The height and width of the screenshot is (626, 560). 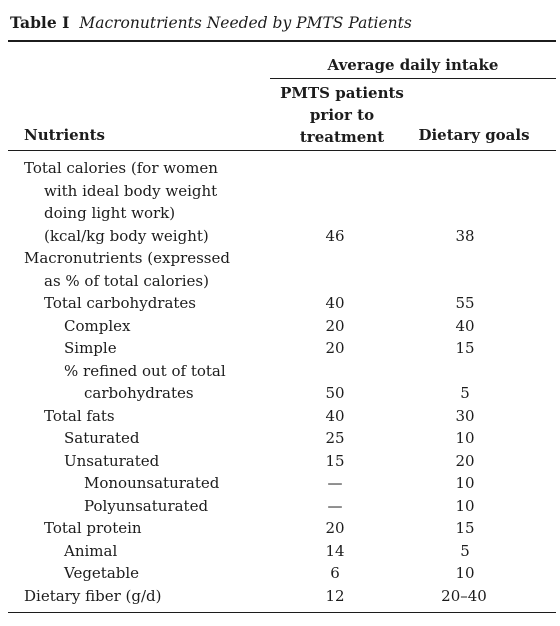 What do you see at coordinates (126, 235) in the screenshot?
I see `row-label: (kcal/kg body weight)` at bounding box center [126, 235].